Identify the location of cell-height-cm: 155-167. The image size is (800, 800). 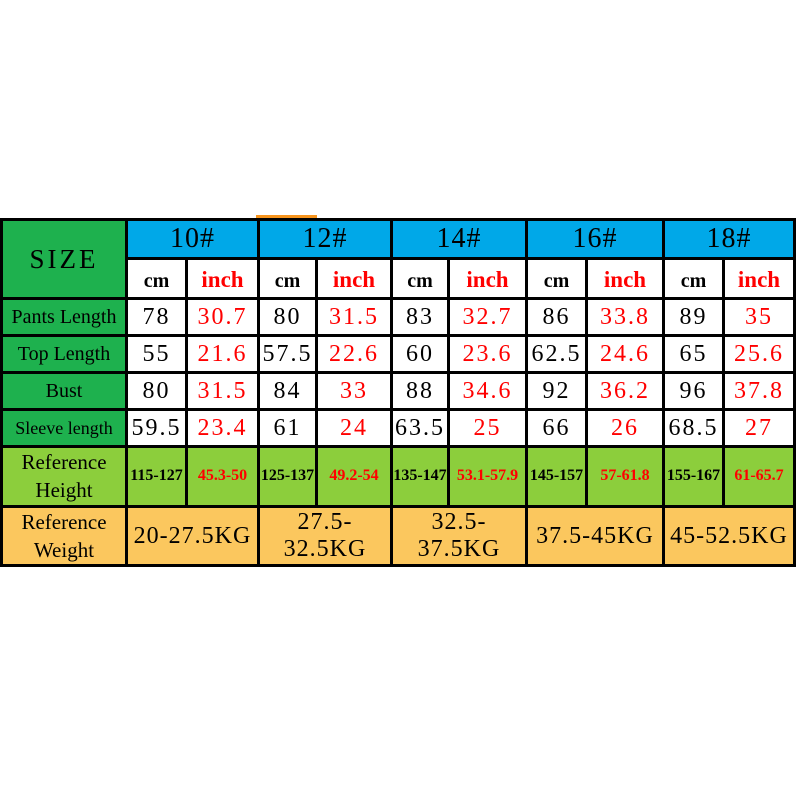
(693, 476).